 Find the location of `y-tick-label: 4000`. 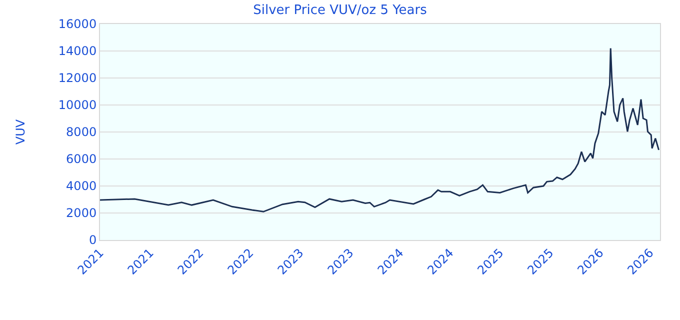

y-tick-label: 4000 is located at coordinates (81, 186).